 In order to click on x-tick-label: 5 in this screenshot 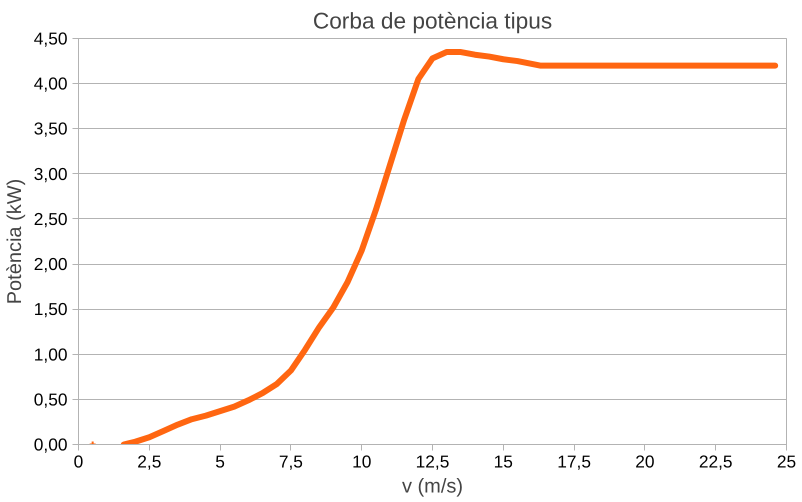, I will do `click(220, 462)`.